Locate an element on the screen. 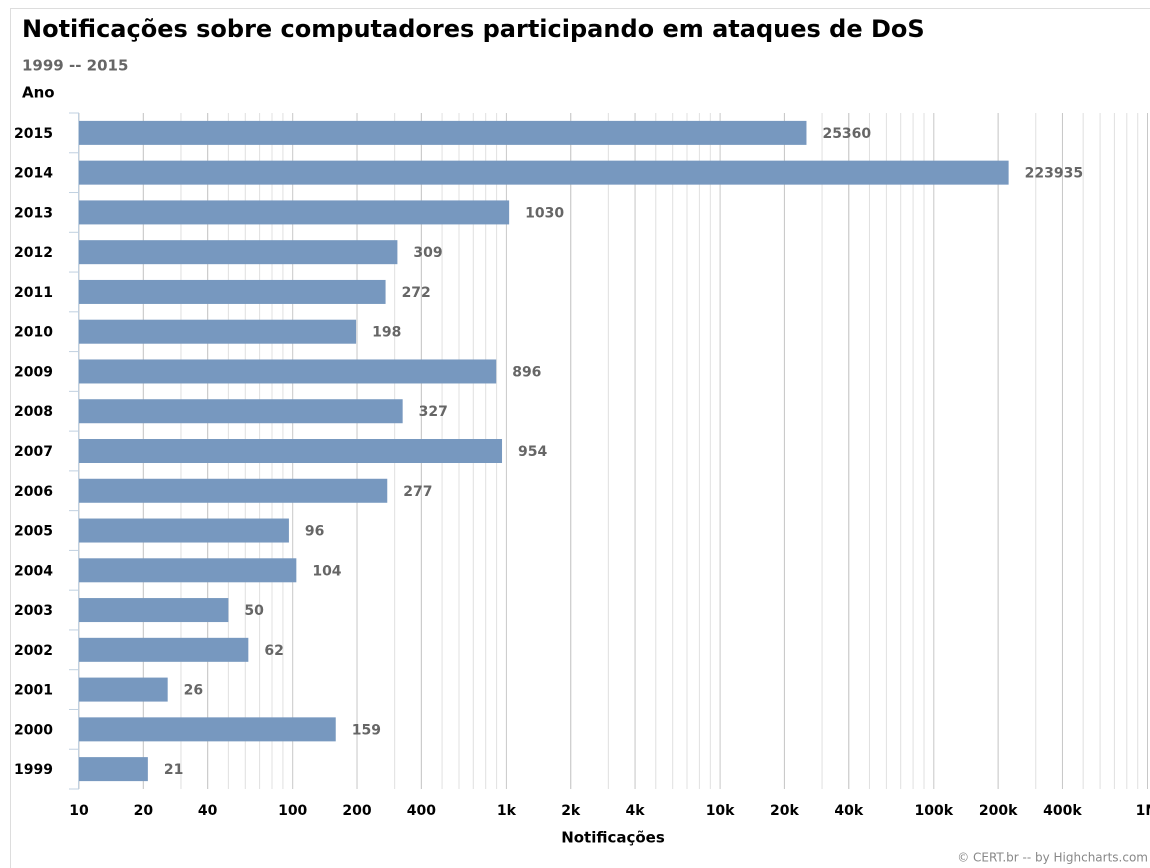 This screenshot has width=1150, height=868. y-tick-label: 2006 is located at coordinates (33, 492).